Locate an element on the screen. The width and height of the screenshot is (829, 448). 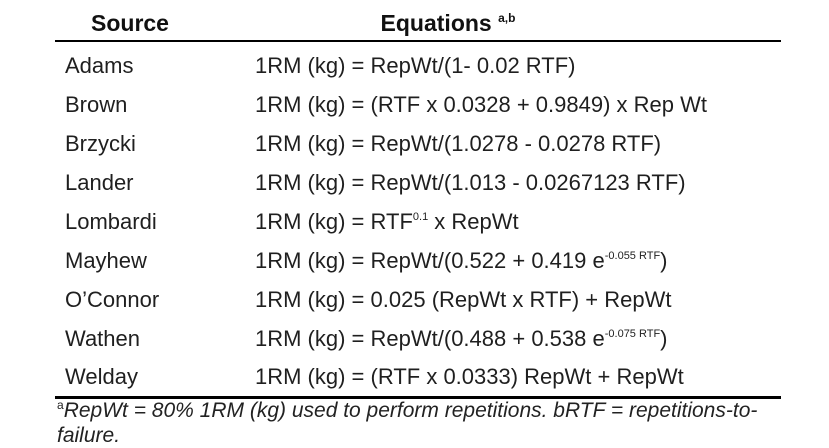
row-source: Lombardi is located at coordinates (111, 221).